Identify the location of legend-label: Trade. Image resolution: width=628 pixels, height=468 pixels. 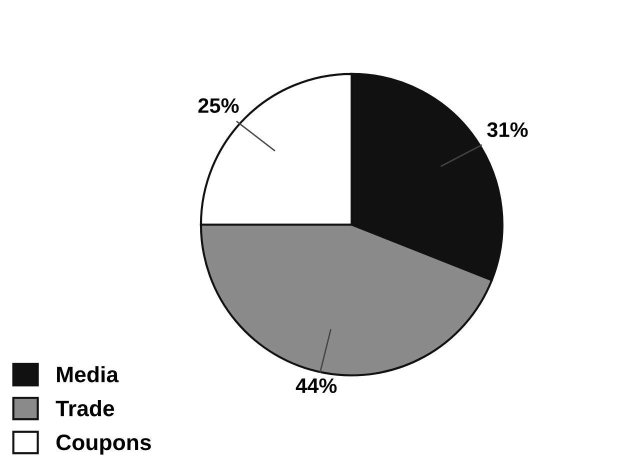
(85, 408).